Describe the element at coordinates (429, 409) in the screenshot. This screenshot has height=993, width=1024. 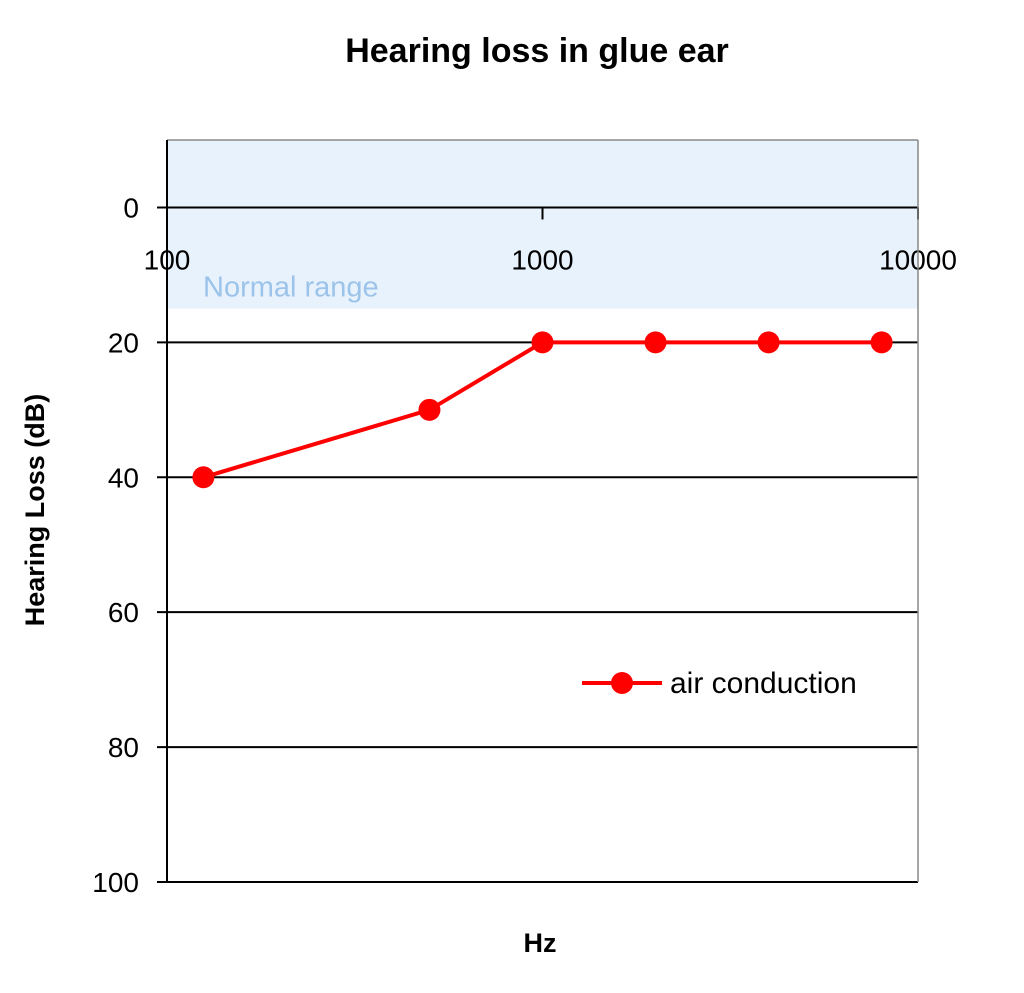
I see `data-point-500hz` at that location.